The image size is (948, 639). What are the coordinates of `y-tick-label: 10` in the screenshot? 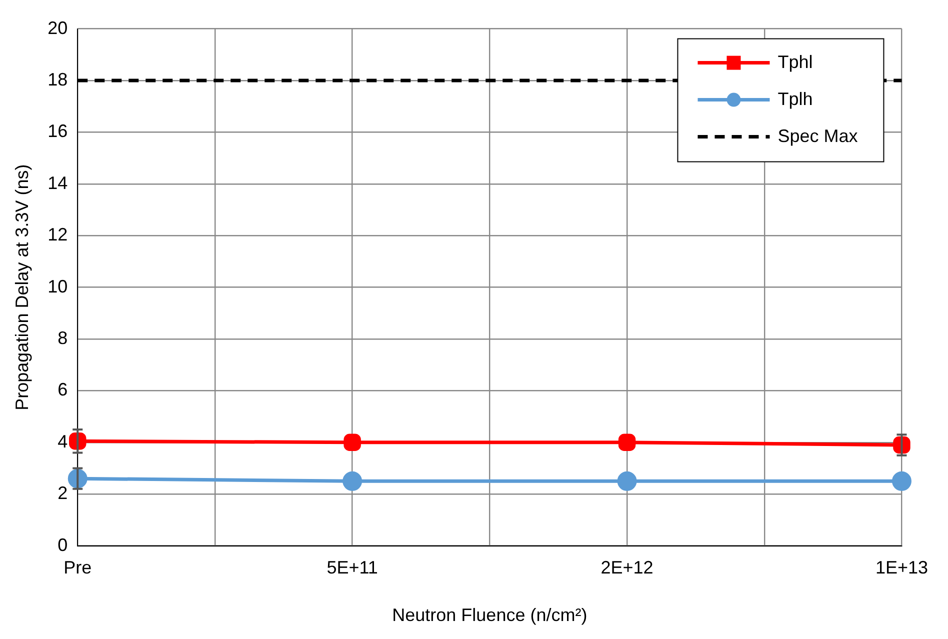 It's located at (58, 286).